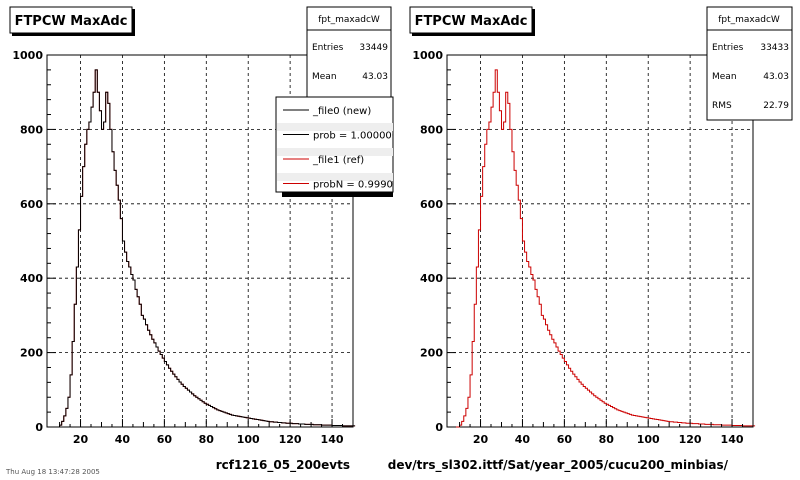 The height and width of the screenshot is (480, 800). What do you see at coordinates (724, 77) in the screenshot?
I see `right-stats-mean-label: Mean` at bounding box center [724, 77].